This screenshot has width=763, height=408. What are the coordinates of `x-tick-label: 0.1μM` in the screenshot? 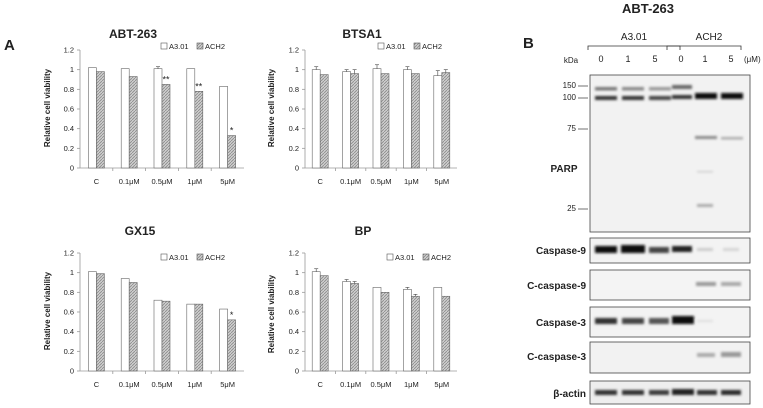 It's located at (129, 384).